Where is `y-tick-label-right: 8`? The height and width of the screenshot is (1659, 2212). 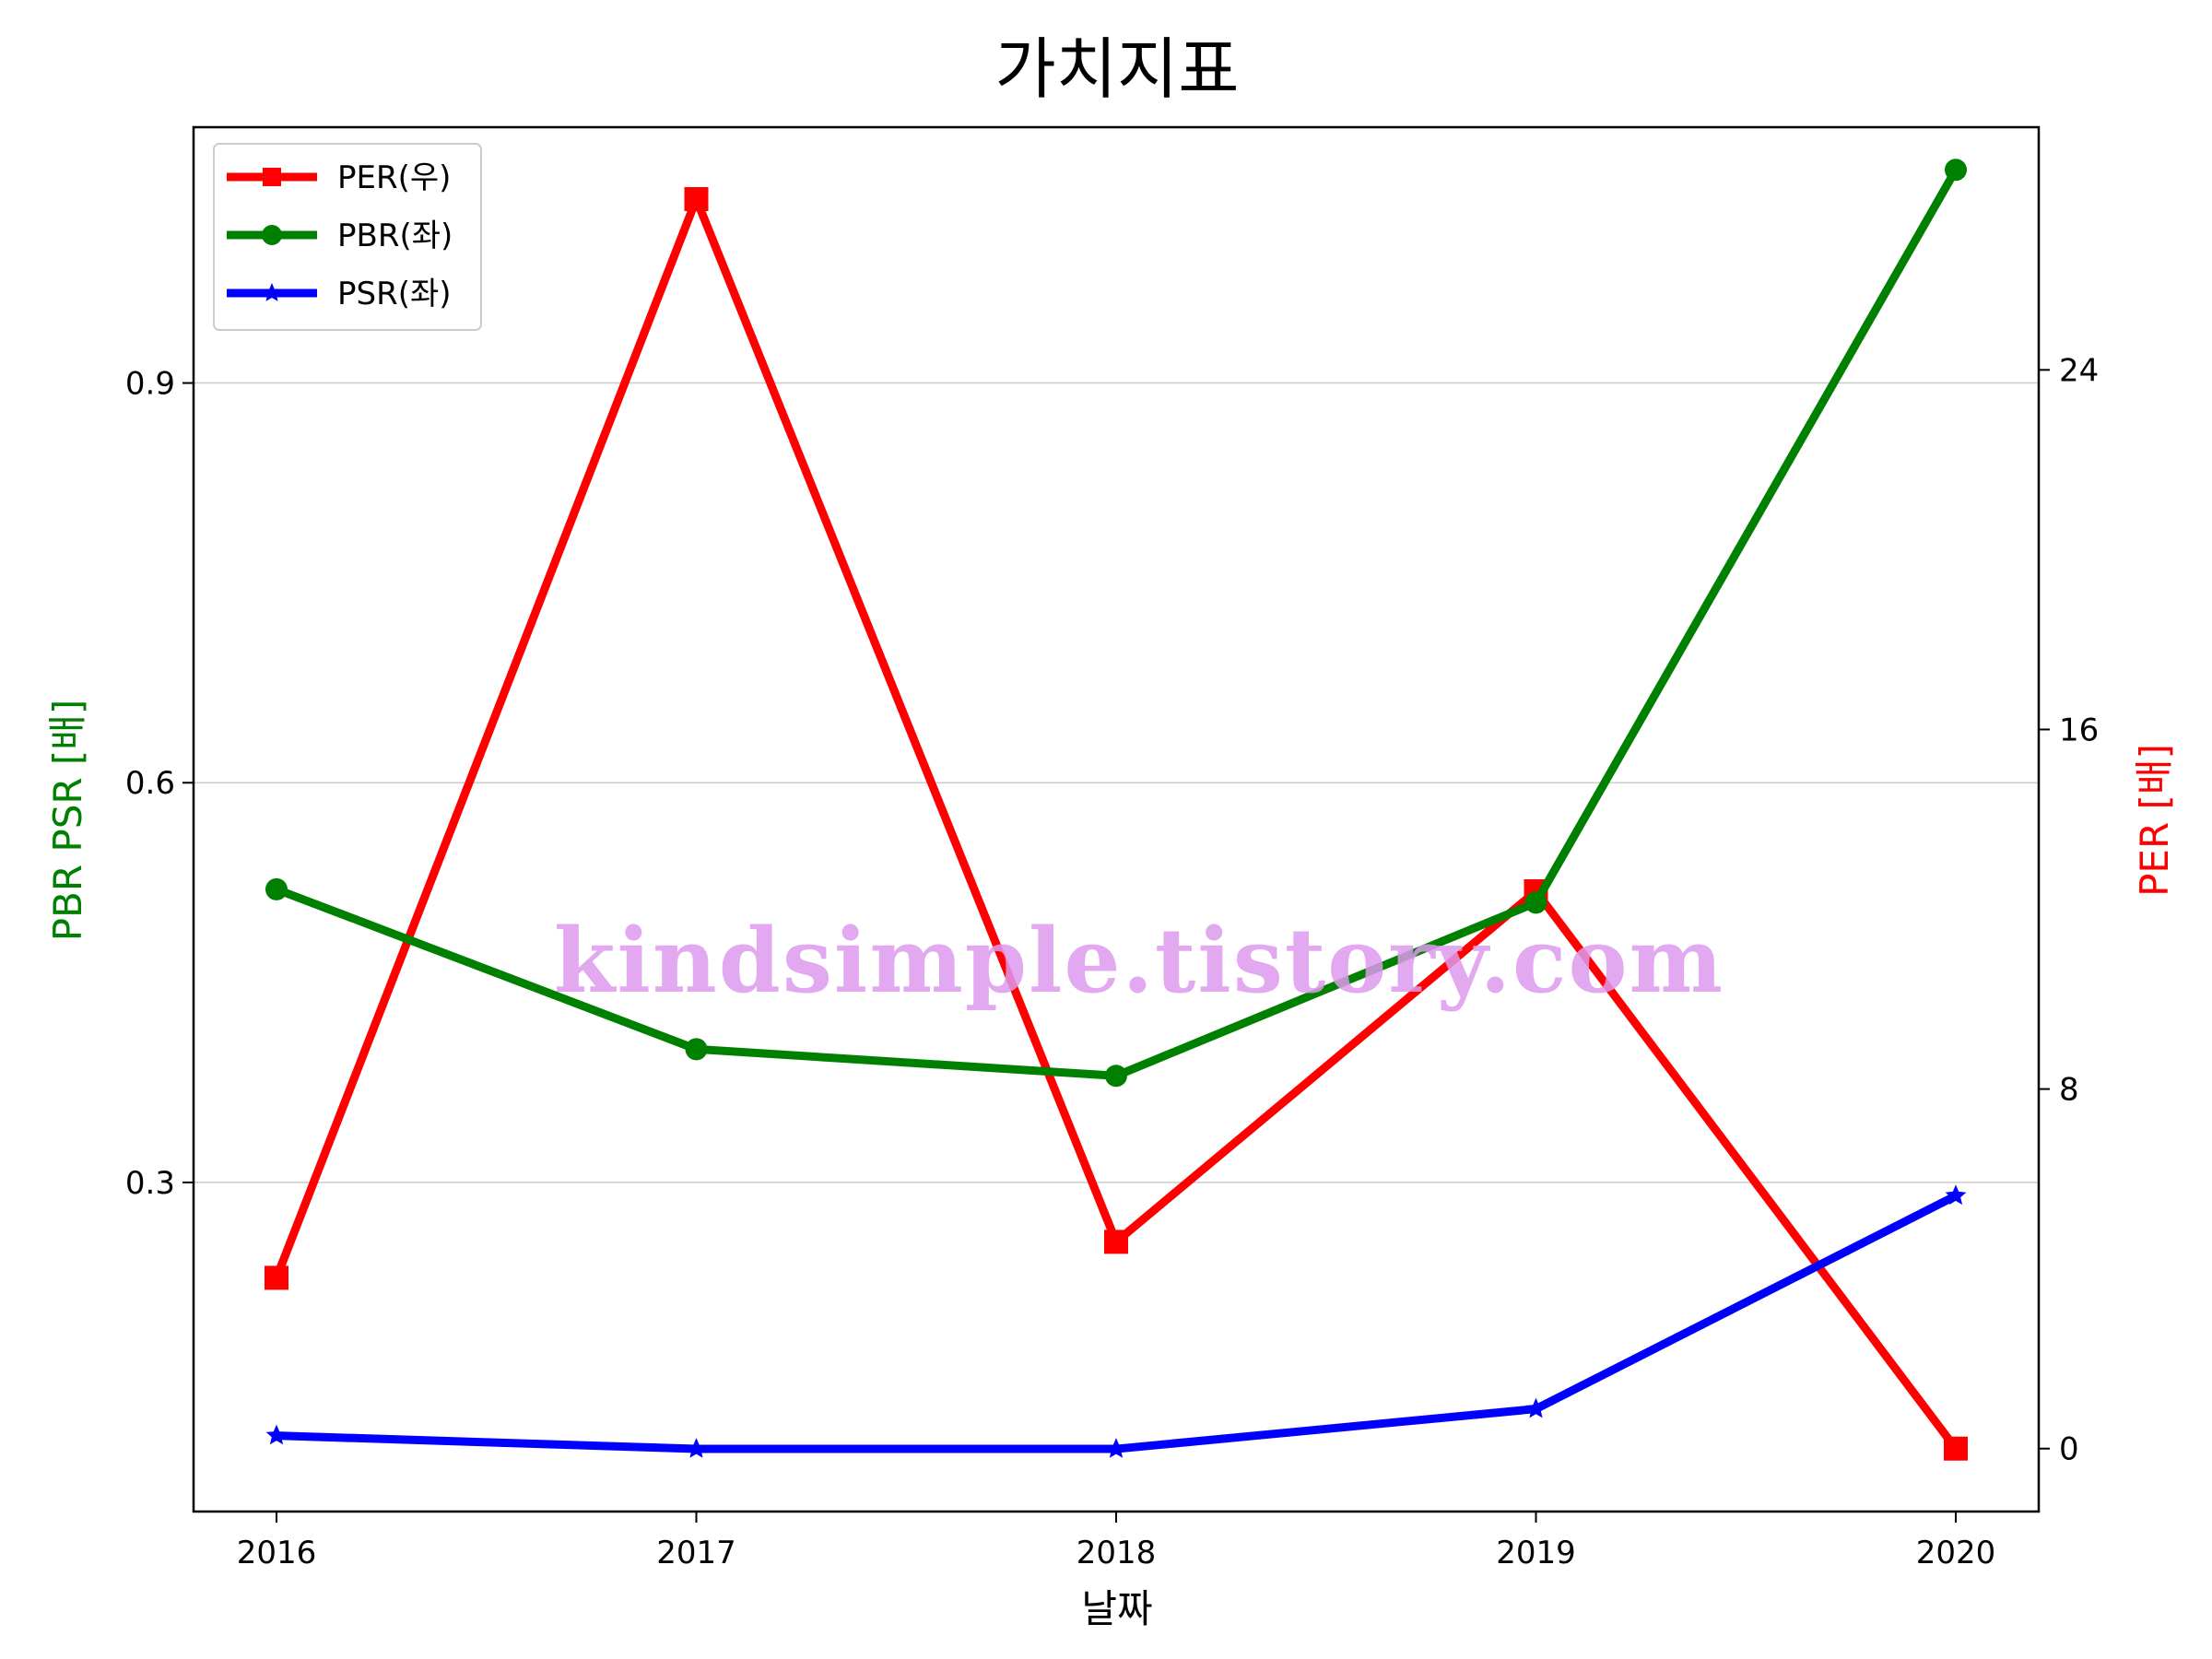 y-tick-label-right: 8 is located at coordinates (2069, 1090).